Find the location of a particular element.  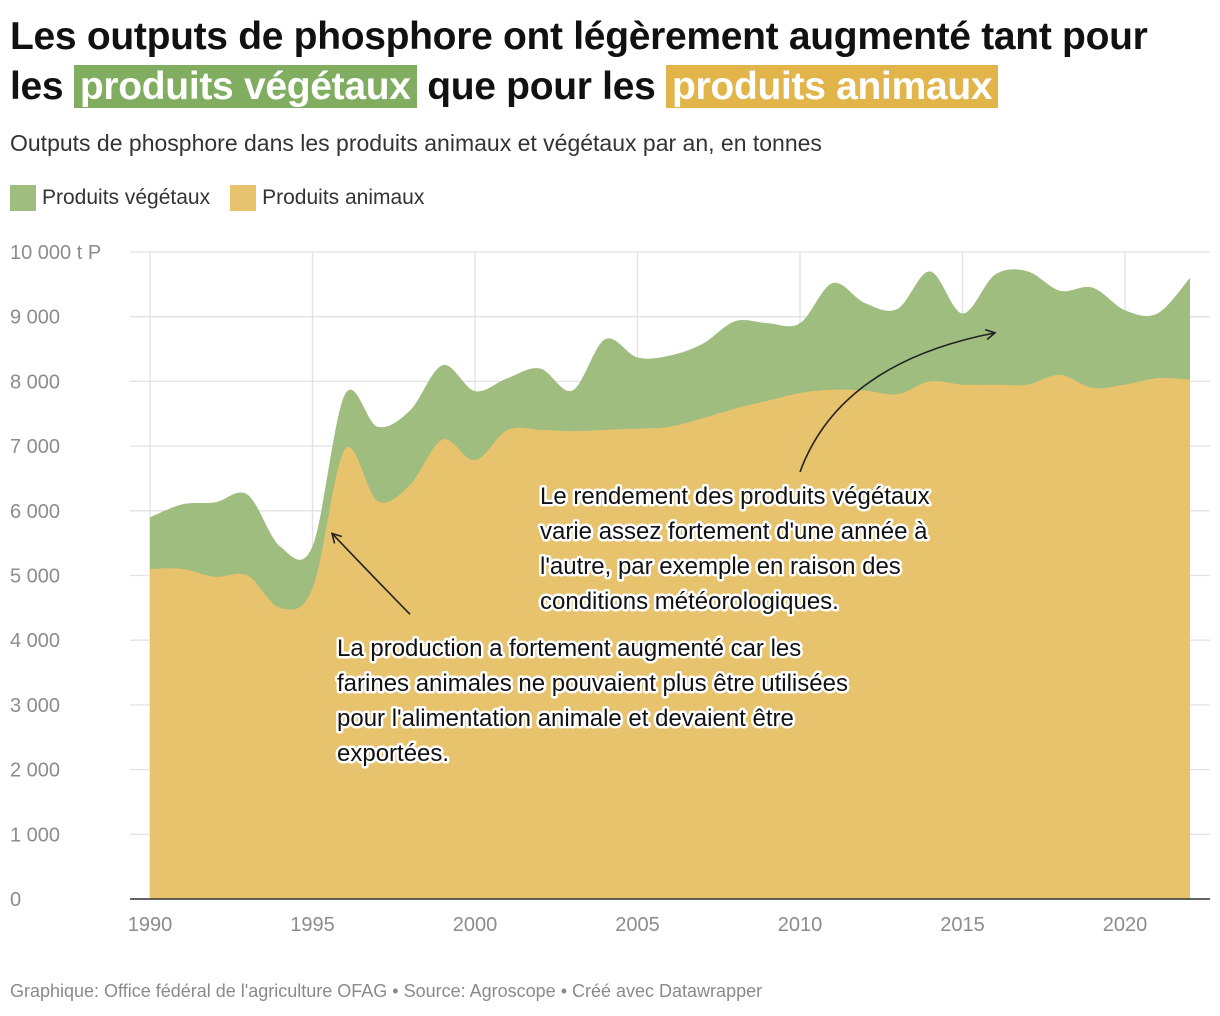

legend-swatch-animal is located at coordinates (243, 198).